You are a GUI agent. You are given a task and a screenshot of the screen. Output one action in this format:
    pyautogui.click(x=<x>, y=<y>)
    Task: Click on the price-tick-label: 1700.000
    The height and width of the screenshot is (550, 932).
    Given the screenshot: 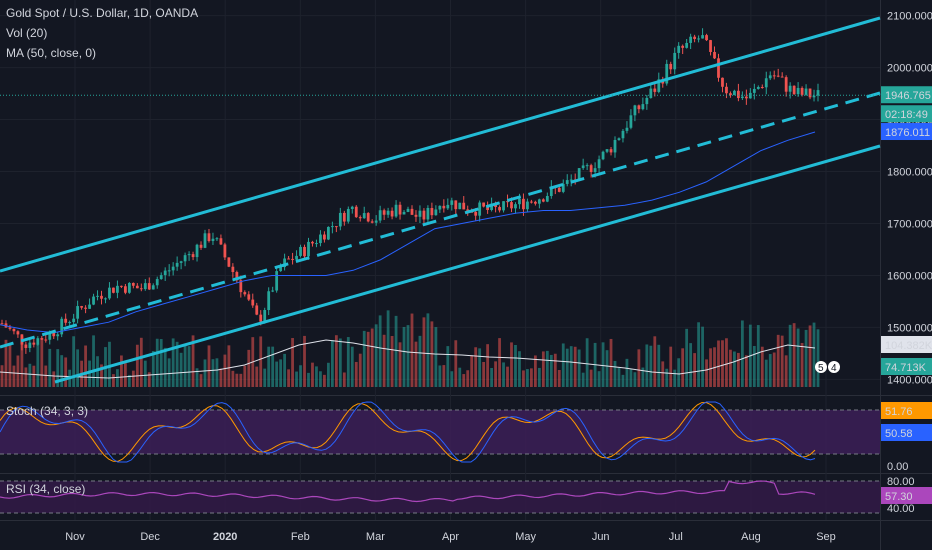 What is the action you would take?
    pyautogui.click(x=909, y=224)
    